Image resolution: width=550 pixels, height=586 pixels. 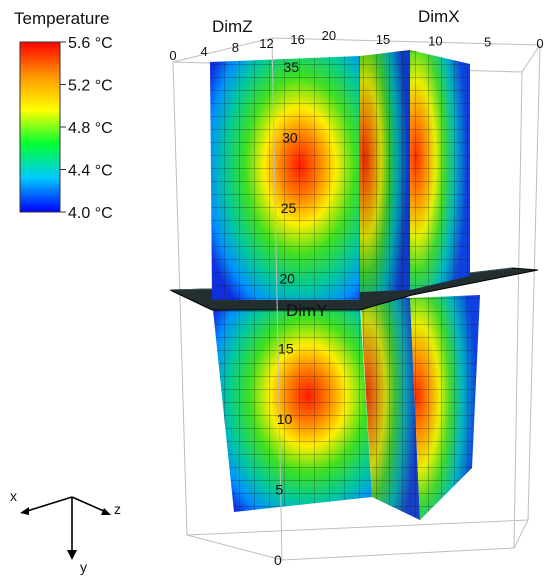 What do you see at coordinates (307, 310) in the screenshot?
I see `axis-label-y: DimY` at bounding box center [307, 310].